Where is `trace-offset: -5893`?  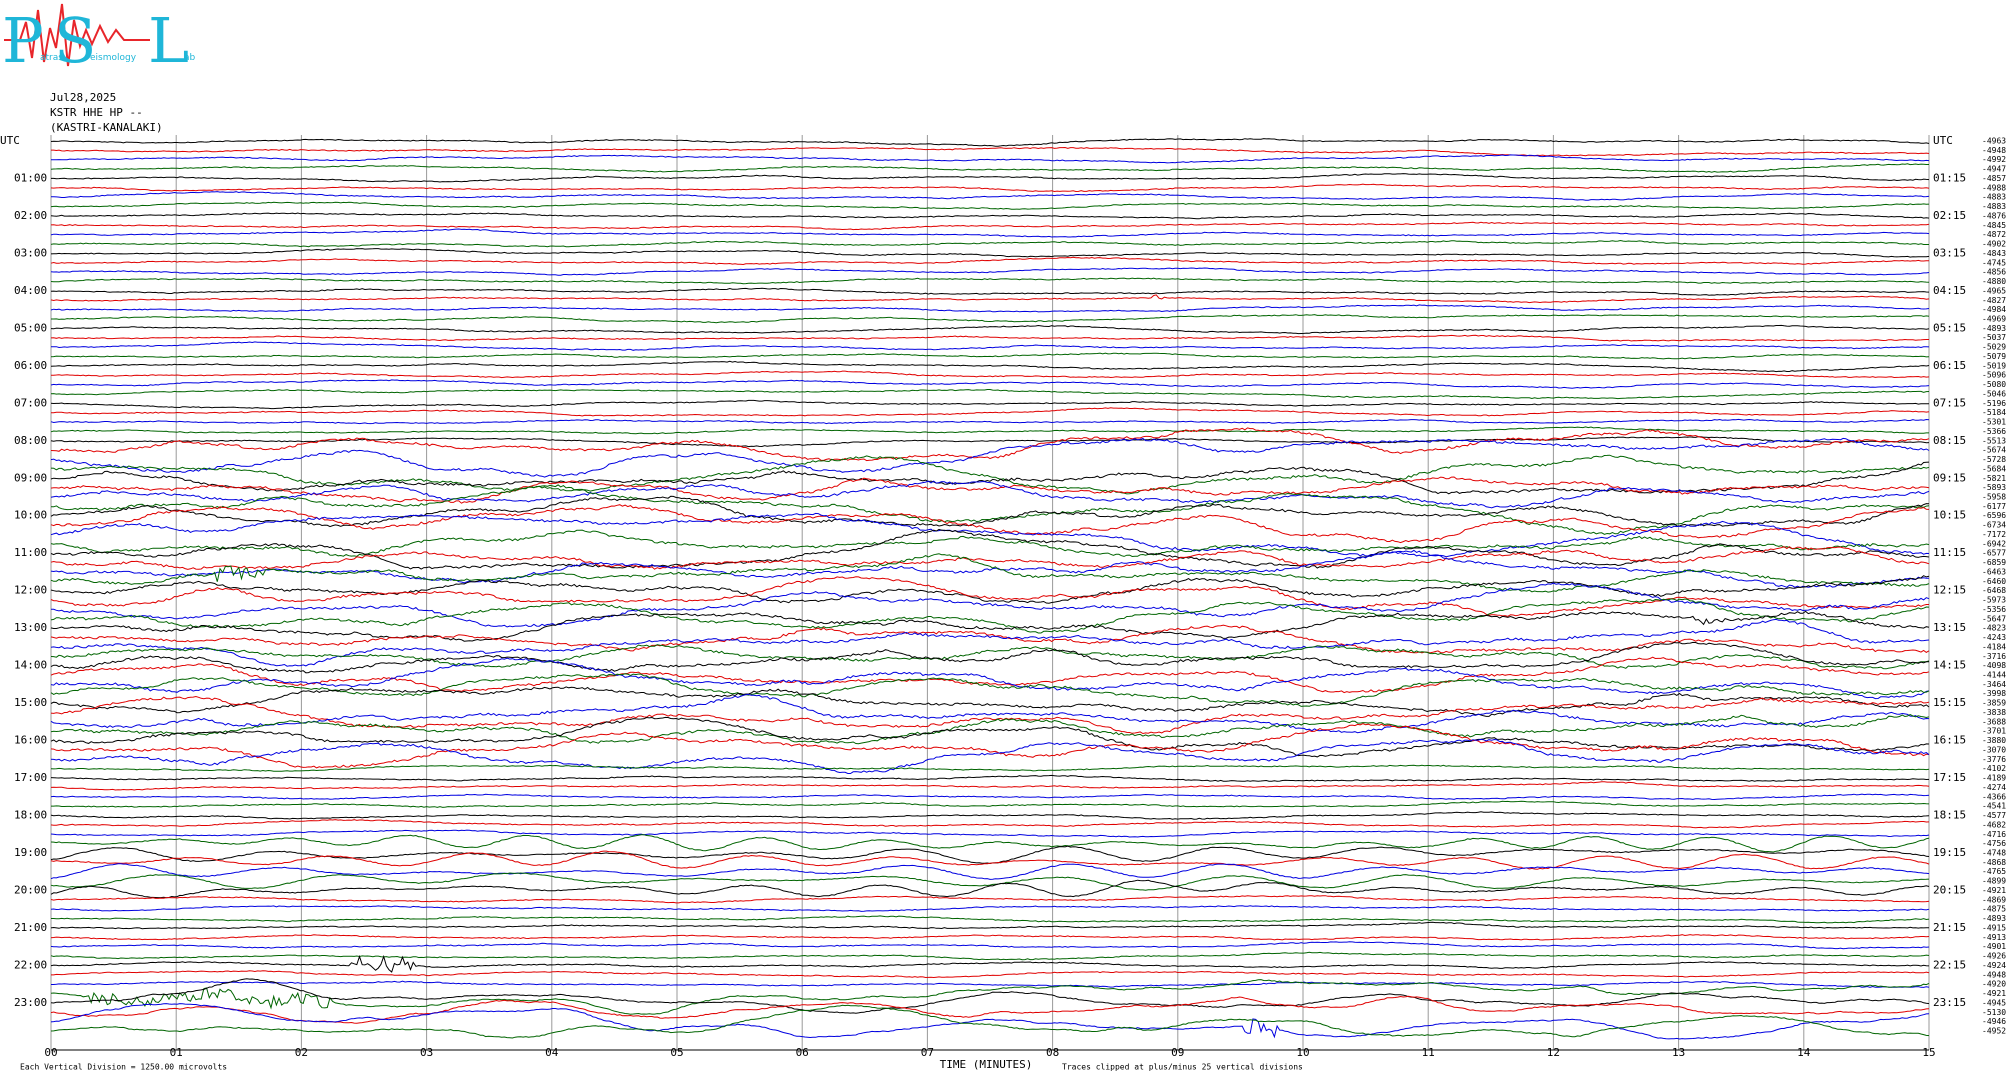 trace-offset: -5893 is located at coordinates (1994, 487).